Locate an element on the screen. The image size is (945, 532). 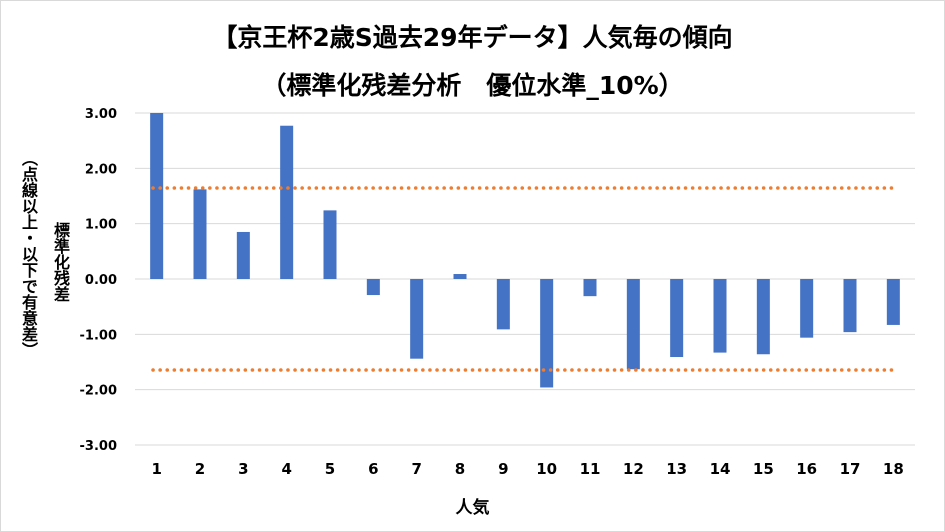
x-tick-label: 8 is located at coordinates (460, 469).